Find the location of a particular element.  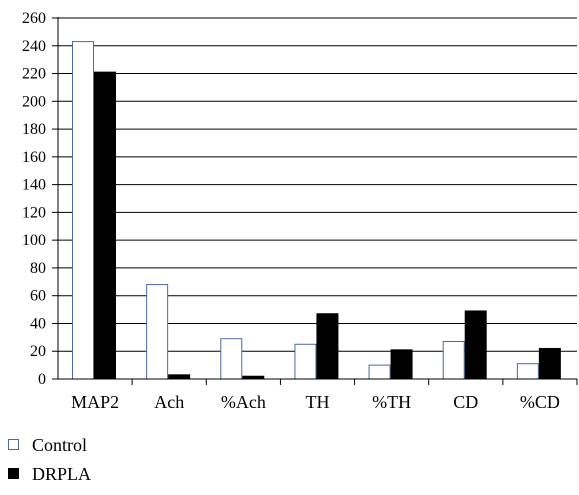

y-axis-ticks: 0 20 40 60 80 100 120 140 160 180 200 220 240 260 is located at coordinates (40, 199).